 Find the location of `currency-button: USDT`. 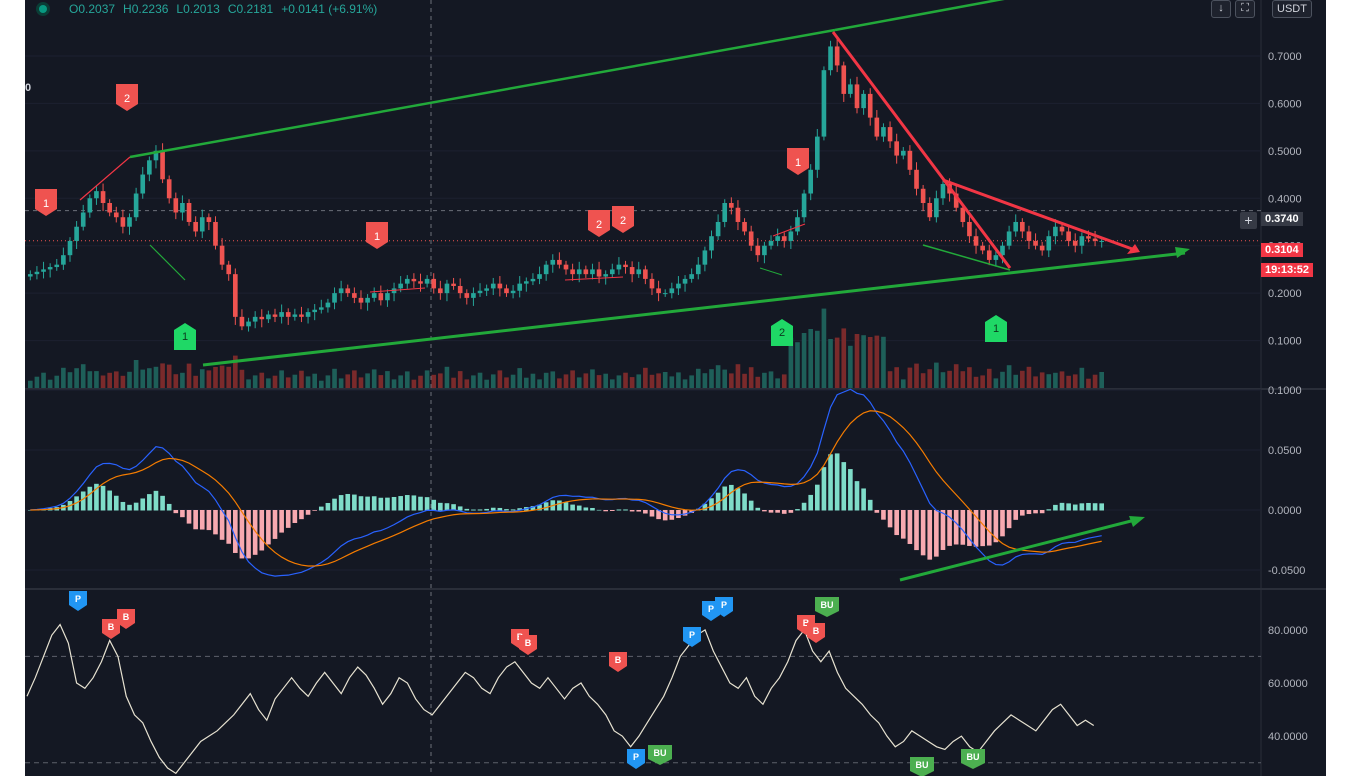

currency-button: USDT is located at coordinates (1292, 9).